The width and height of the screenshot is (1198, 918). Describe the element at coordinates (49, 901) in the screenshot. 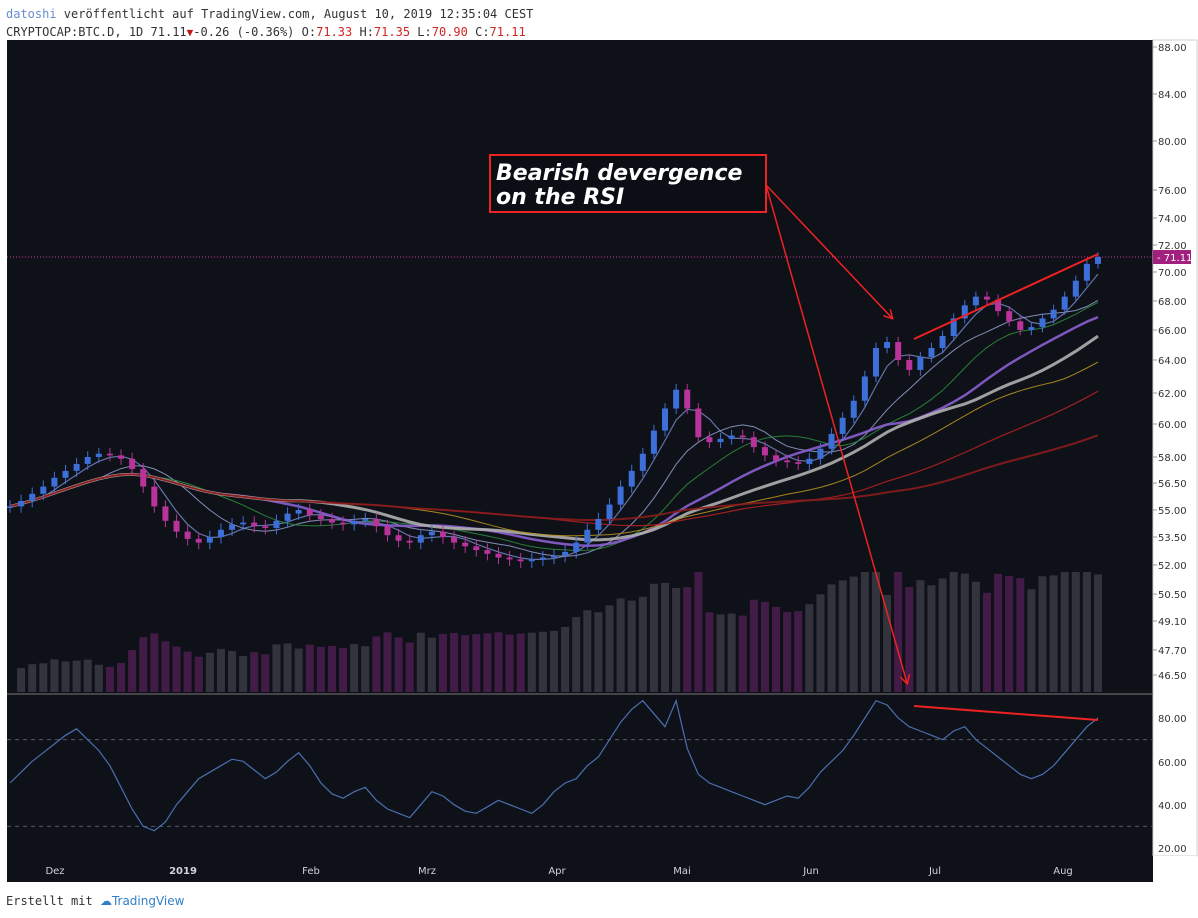

I see `created-with-label: Erstellt mit` at that location.